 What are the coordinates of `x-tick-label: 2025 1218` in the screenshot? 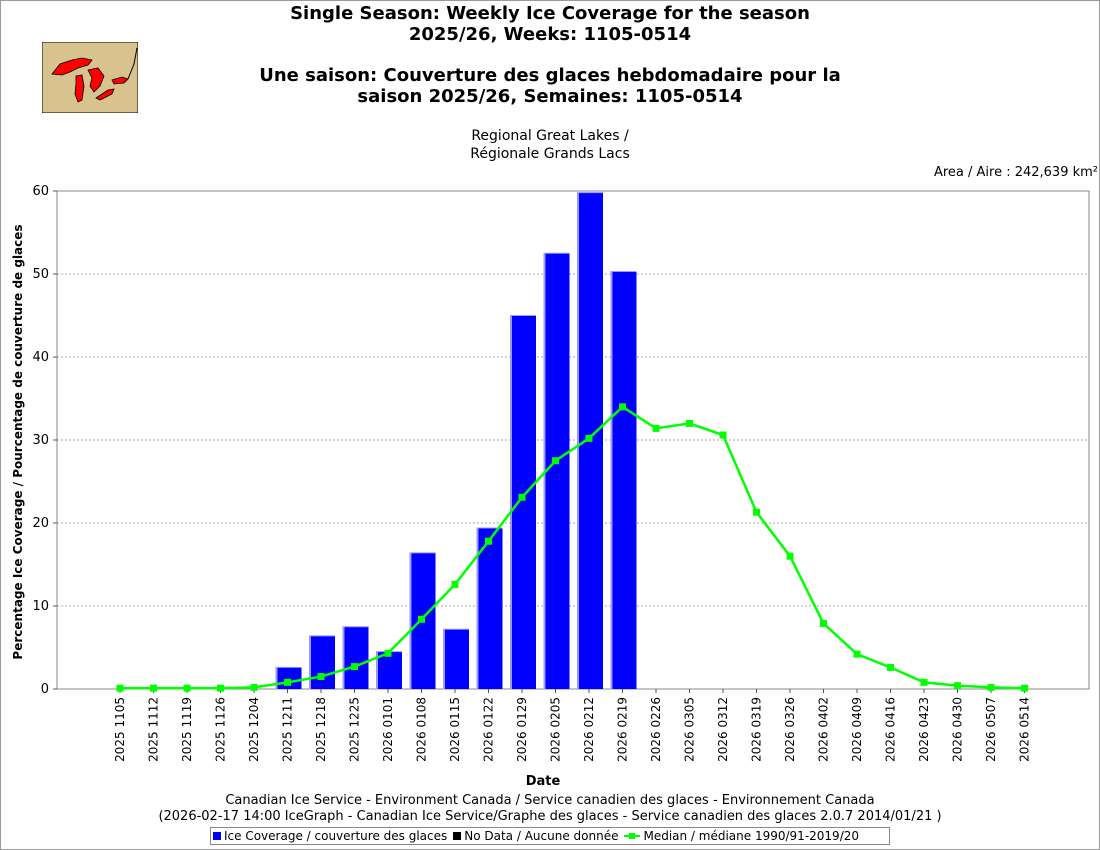 It's located at (321, 729).